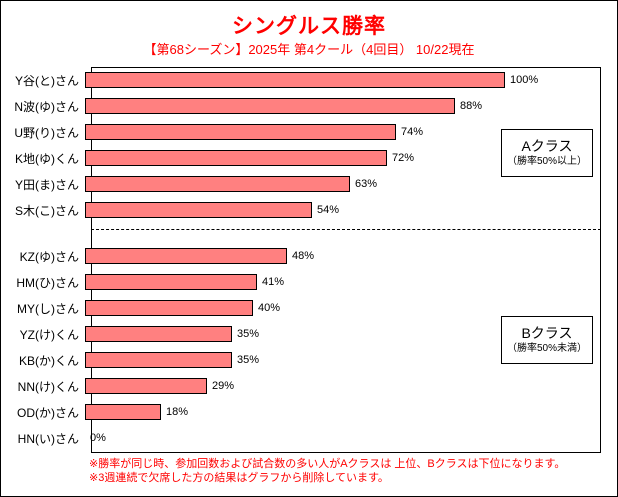  Describe the element at coordinates (524, 80) in the screenshot. I see `value-label: 100%` at that location.